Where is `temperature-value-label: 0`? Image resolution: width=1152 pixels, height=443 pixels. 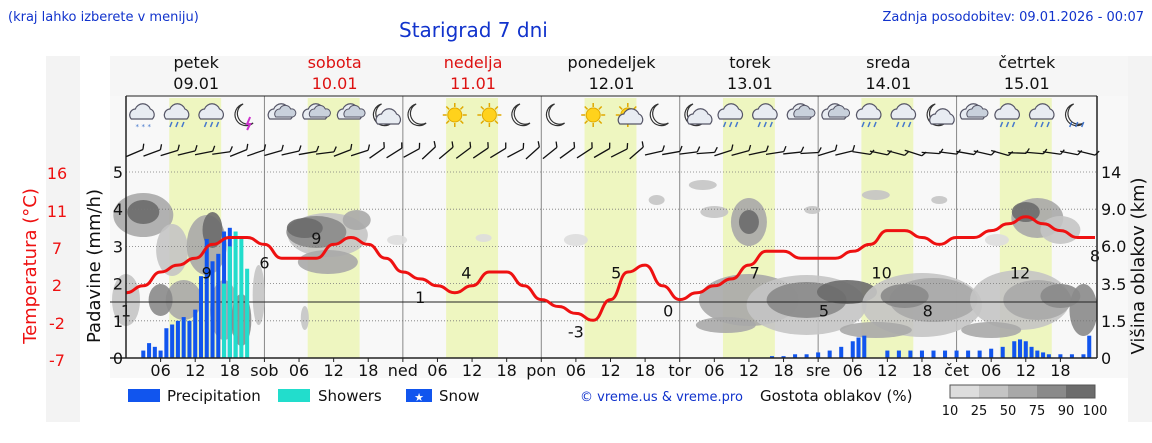
temperature-value-label: 0 is located at coordinates (668, 311).